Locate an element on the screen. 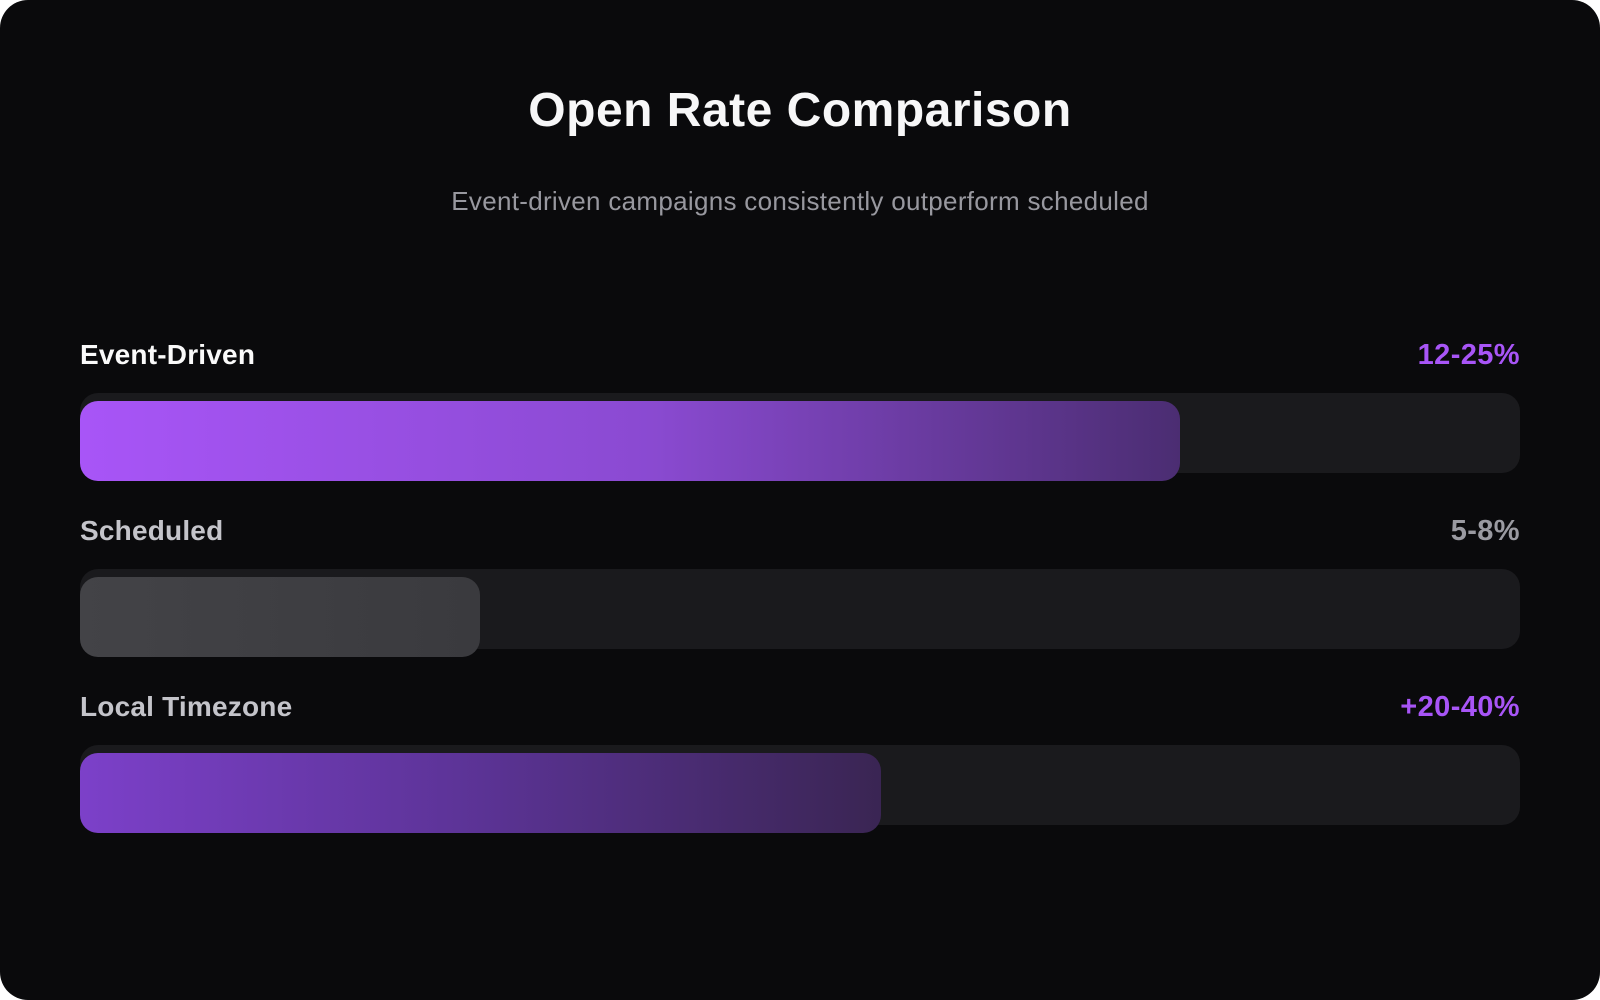 The width and height of the screenshot is (1600, 1000). bar-value: 5-8% is located at coordinates (1485, 530).